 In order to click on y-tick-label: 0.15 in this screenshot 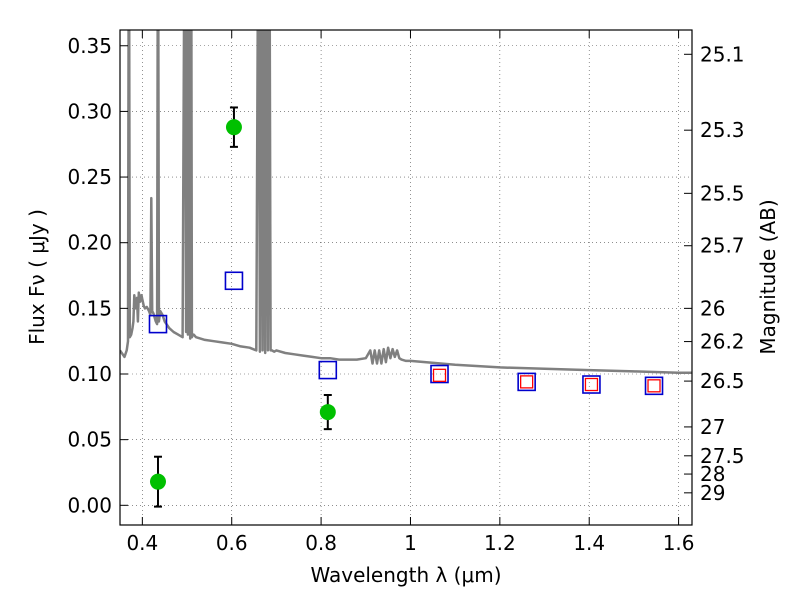, I will do `click(89, 308)`.